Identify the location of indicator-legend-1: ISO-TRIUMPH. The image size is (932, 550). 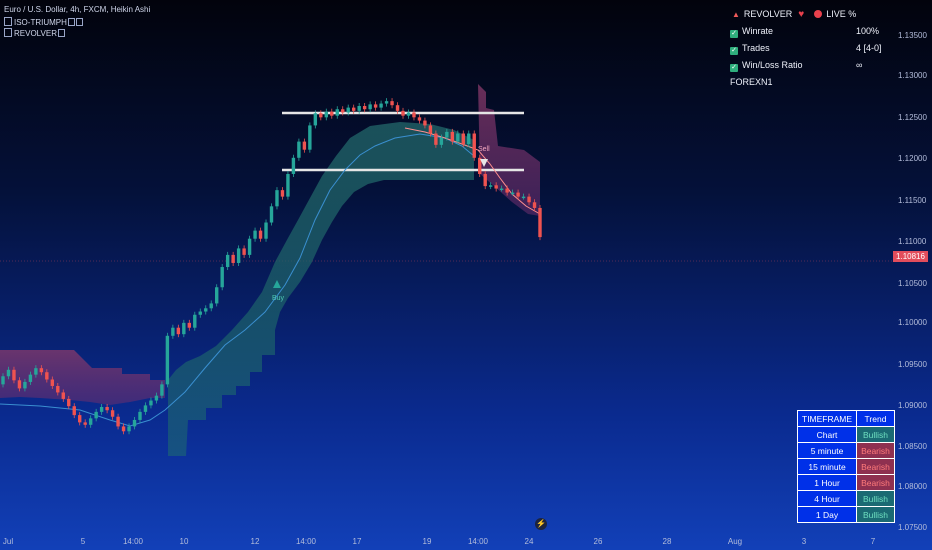
(43, 22).